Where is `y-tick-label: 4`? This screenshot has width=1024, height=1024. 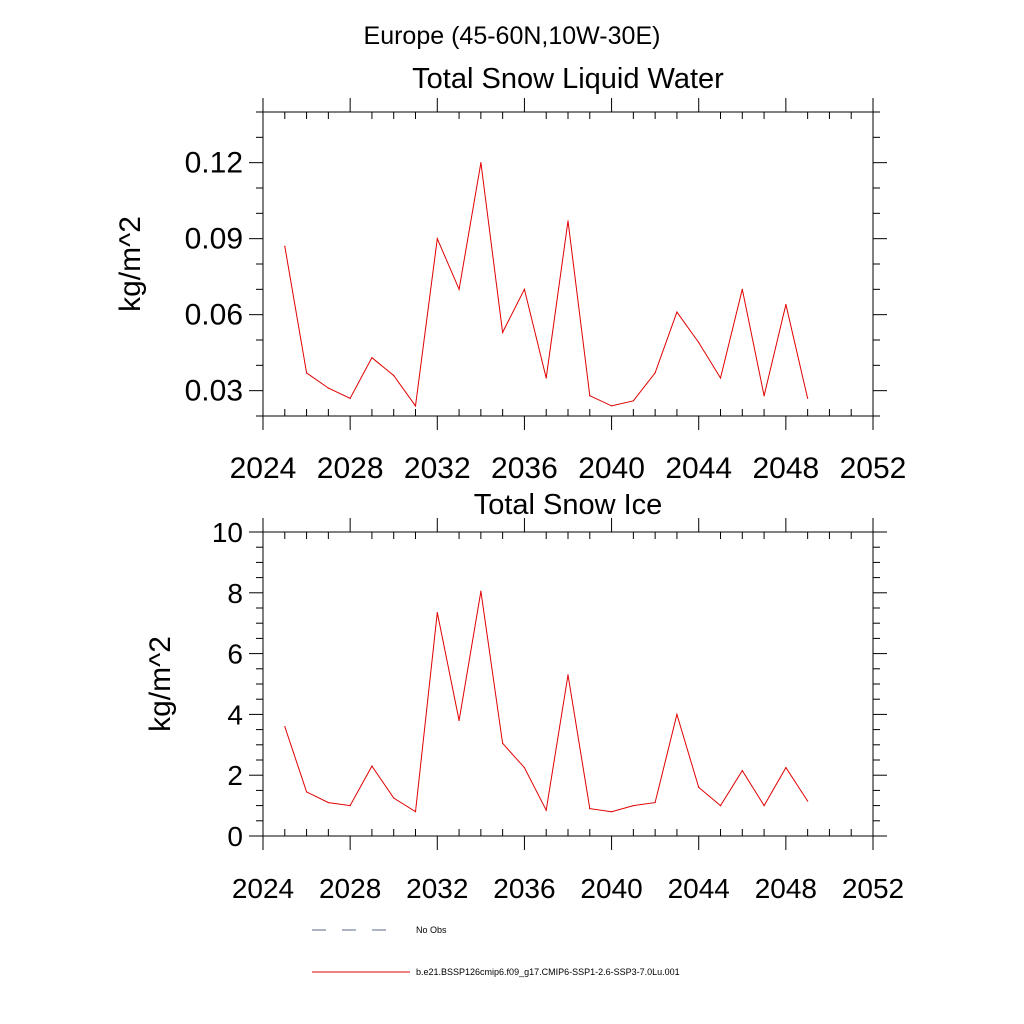 y-tick-label: 4 is located at coordinates (235, 714).